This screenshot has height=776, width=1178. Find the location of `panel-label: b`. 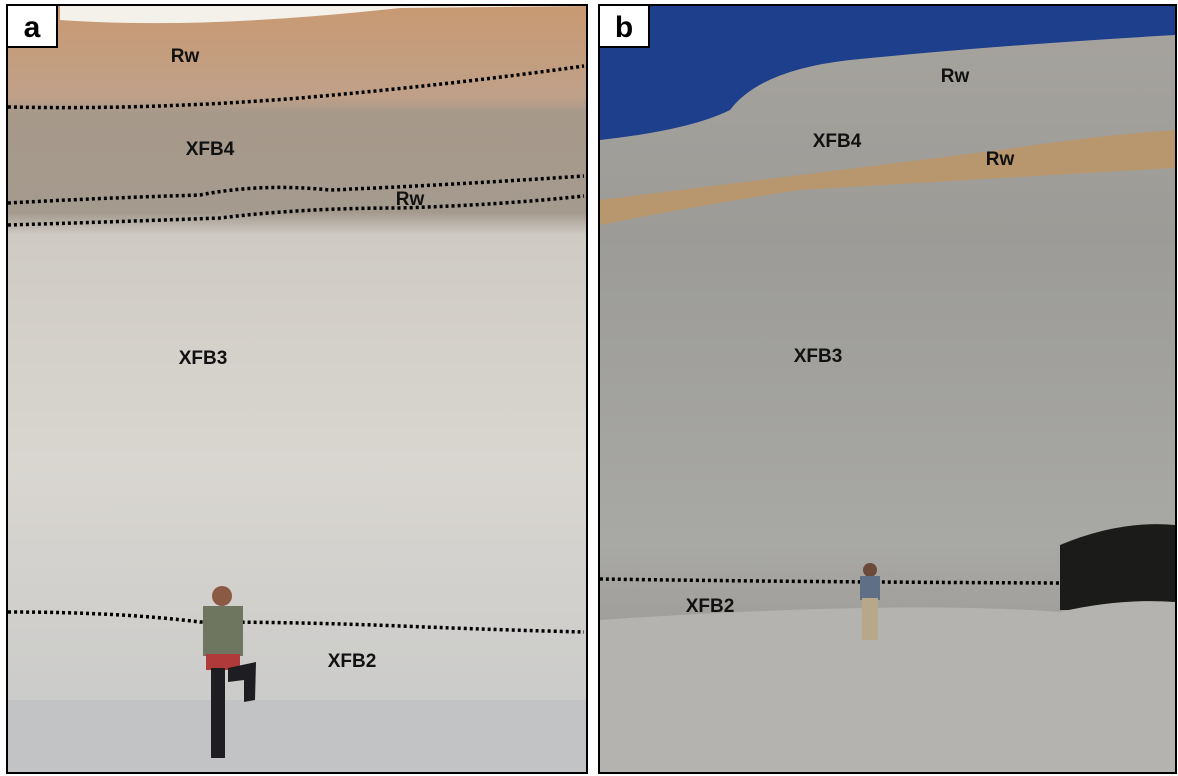

panel-label: b is located at coordinates (624, 27).